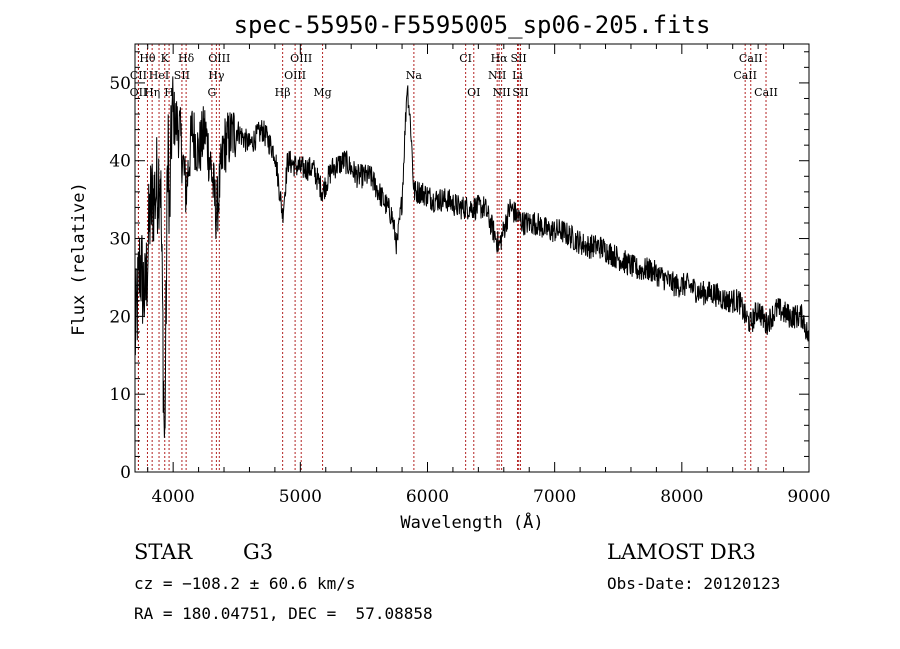 The width and height of the screenshot is (900, 649). Describe the element at coordinates (120, 317) in the screenshot. I see `y-tick-label: 20` at that location.